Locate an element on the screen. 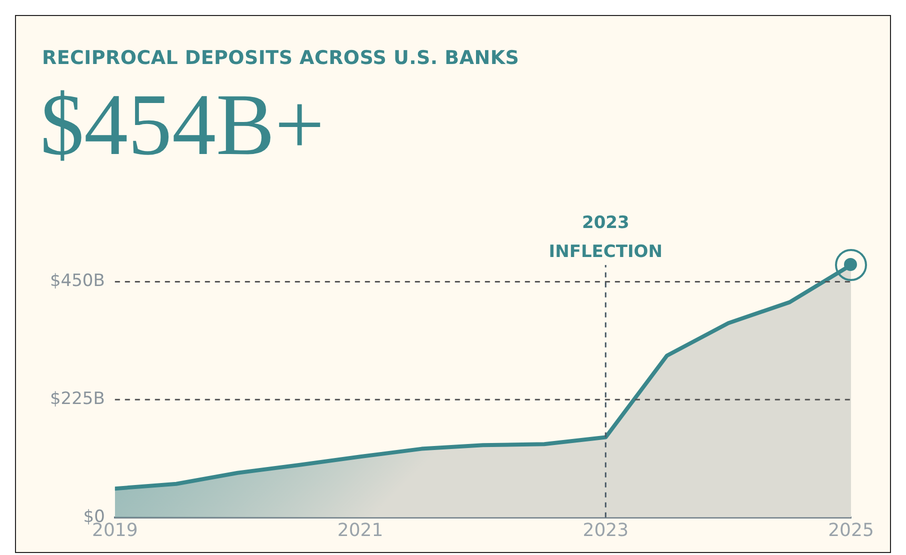  ref-line-label: 2023 INFLECTION is located at coordinates (605, 237).